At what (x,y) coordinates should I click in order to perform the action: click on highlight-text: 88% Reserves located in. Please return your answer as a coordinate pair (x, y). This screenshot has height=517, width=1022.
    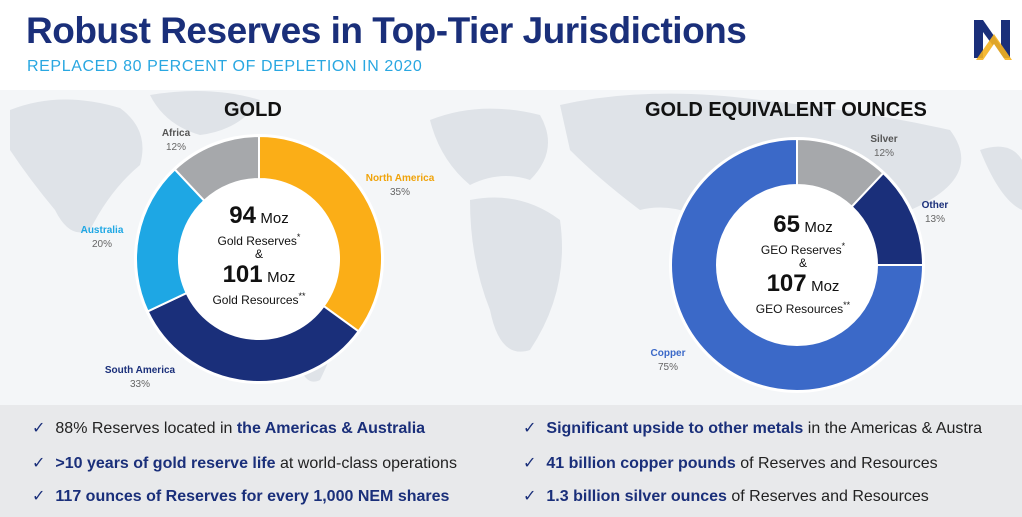
    Looking at the image, I should click on (146, 428).